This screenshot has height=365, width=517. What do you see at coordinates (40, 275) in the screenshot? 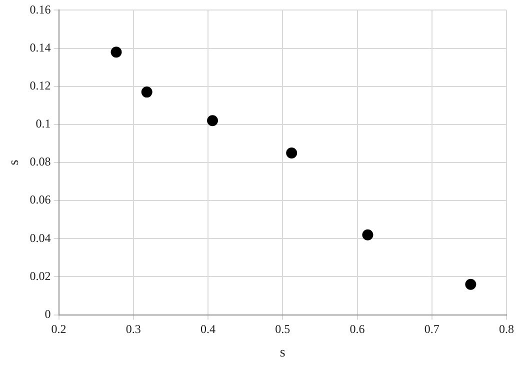
I see `y-tick-label: 0.02` at bounding box center [40, 275].